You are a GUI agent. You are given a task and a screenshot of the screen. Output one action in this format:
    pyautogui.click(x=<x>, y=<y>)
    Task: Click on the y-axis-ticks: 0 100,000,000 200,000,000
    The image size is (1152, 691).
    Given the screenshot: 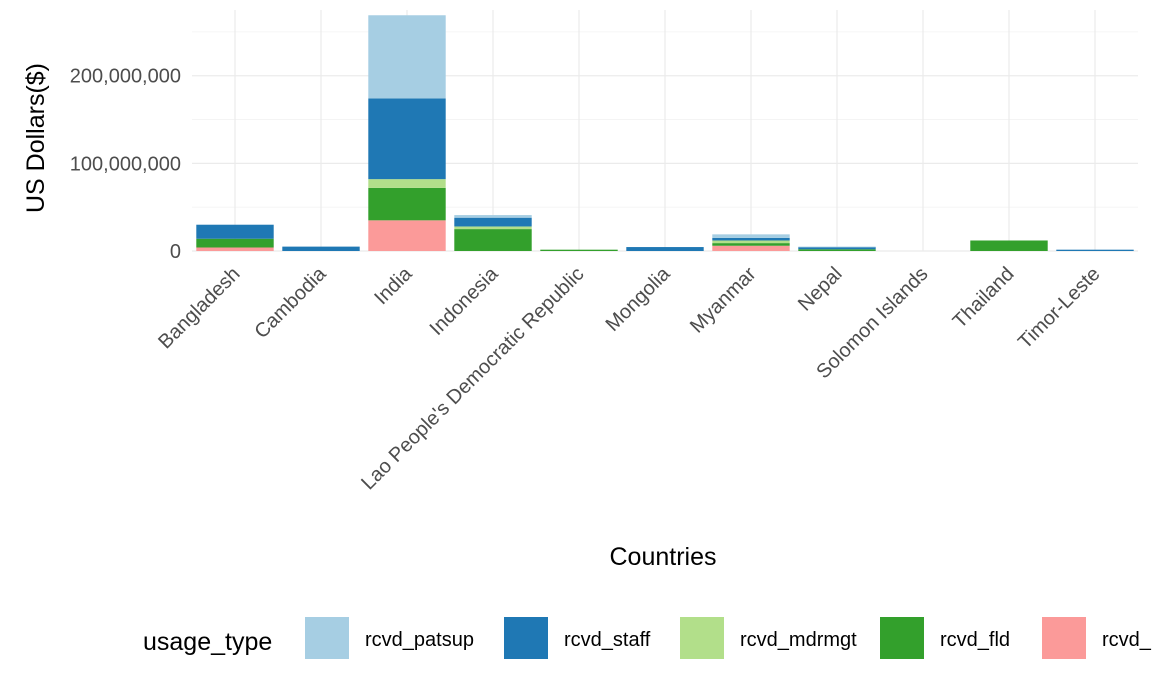 What is the action you would take?
    pyautogui.click(x=125, y=164)
    